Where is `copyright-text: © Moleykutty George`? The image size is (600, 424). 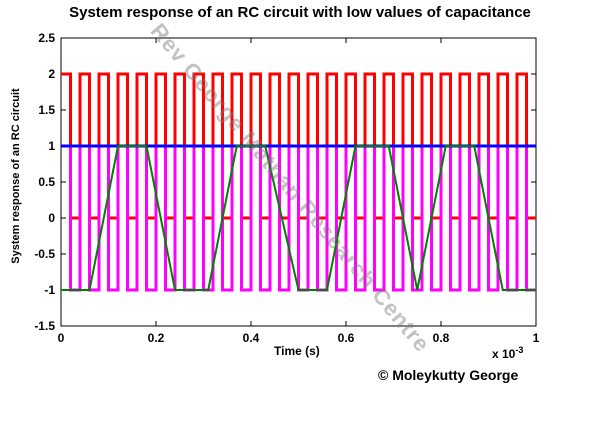 copyright-text: © Moleykutty George is located at coordinates (448, 375).